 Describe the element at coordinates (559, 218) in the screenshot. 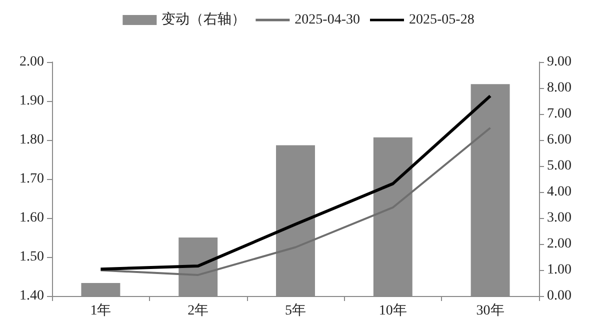

I see `y2-tick-label: 3.00` at that location.